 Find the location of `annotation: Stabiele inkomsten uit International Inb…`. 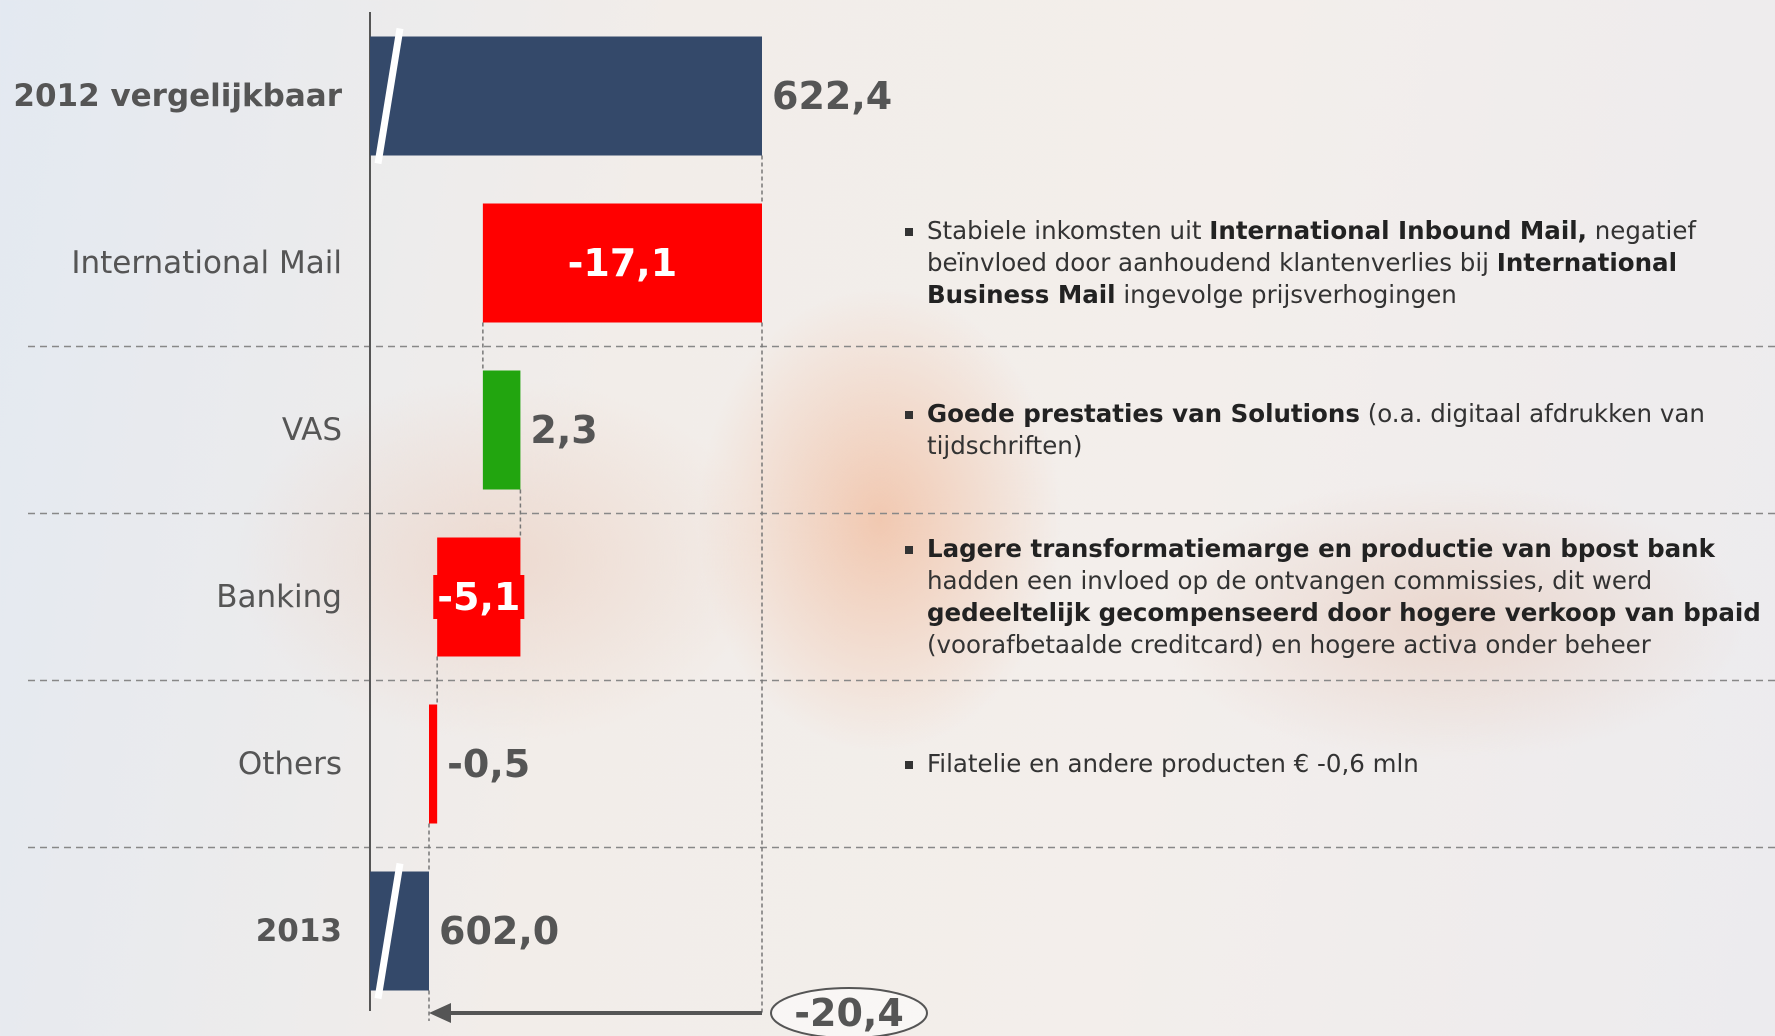

annotation: Stabiele inkomsten uit International Inb… is located at coordinates (1340, 263).